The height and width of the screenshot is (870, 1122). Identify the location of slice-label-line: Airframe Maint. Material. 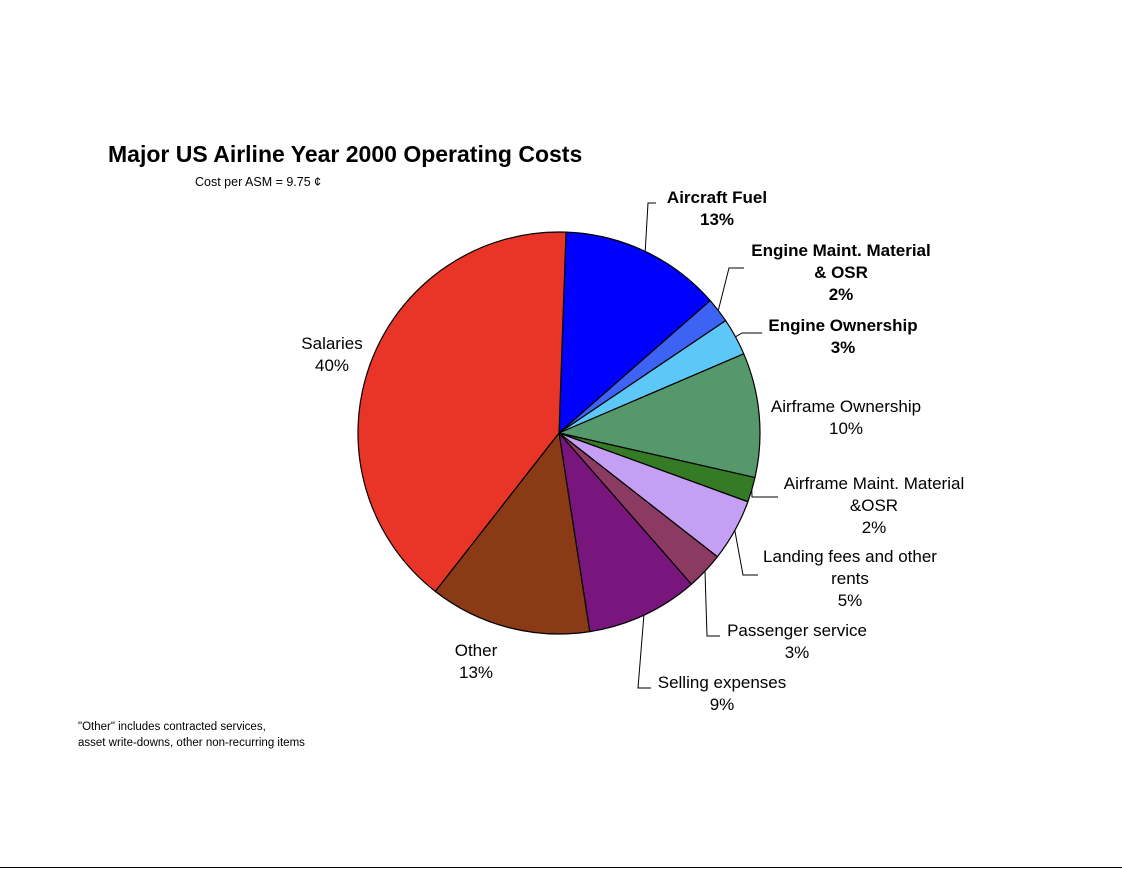
(874, 483).